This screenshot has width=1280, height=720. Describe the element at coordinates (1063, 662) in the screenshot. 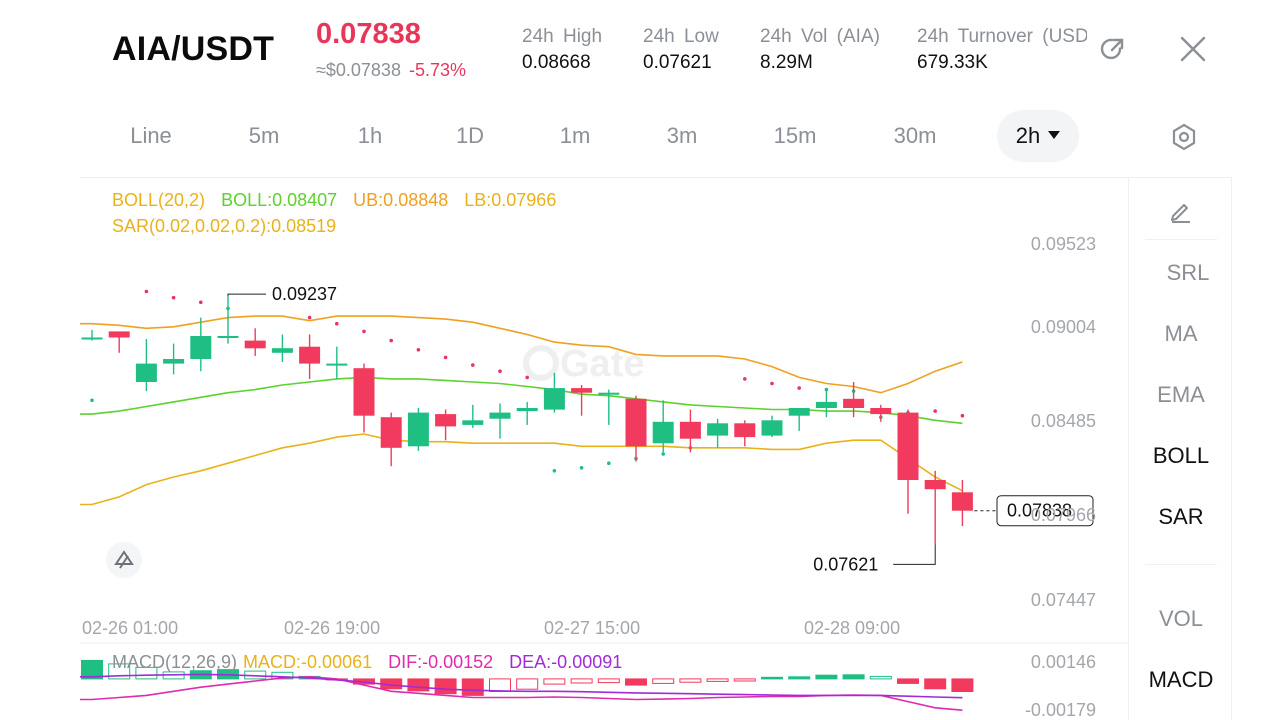

I see `macd-y-tick: 0.00146` at that location.